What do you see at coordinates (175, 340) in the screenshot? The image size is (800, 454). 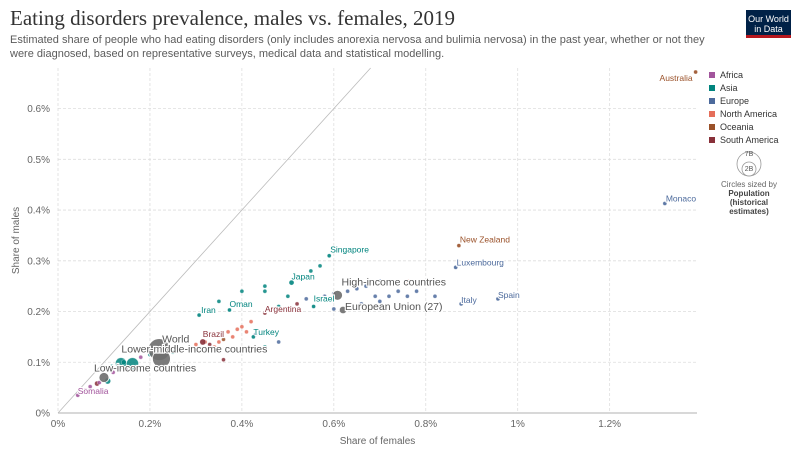 I see `point-label: World` at bounding box center [175, 340].